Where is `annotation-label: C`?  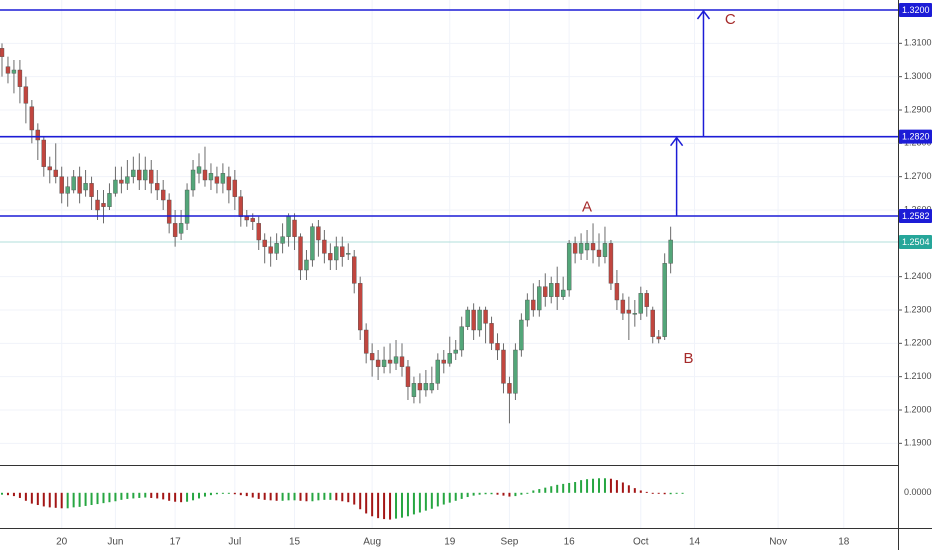 annotation-label: C is located at coordinates (730, 19).